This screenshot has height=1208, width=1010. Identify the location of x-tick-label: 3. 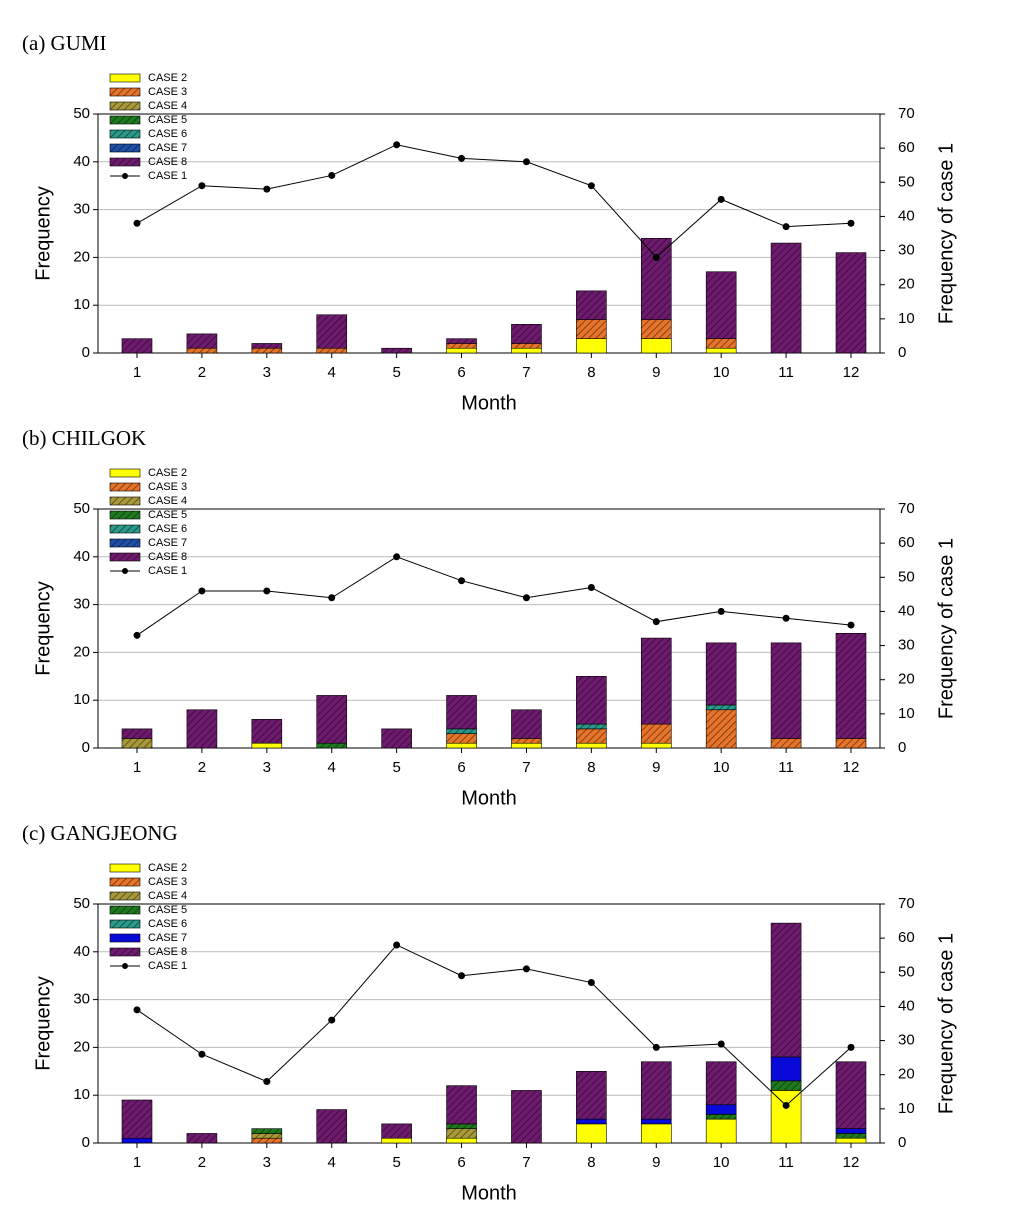
(267, 767).